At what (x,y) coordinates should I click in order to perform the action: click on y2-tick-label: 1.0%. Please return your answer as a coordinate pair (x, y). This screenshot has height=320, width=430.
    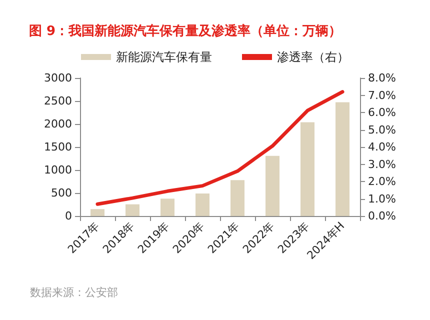
    Looking at the image, I should click on (382, 199).